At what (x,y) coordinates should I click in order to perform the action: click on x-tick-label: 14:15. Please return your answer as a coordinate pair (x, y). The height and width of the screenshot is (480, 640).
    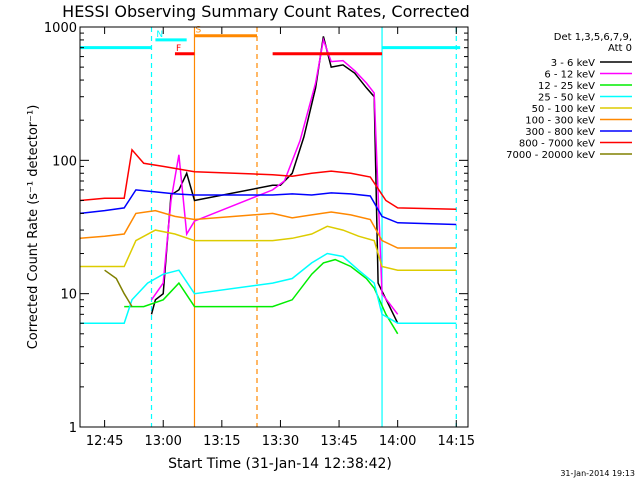
    Looking at the image, I should click on (456, 441).